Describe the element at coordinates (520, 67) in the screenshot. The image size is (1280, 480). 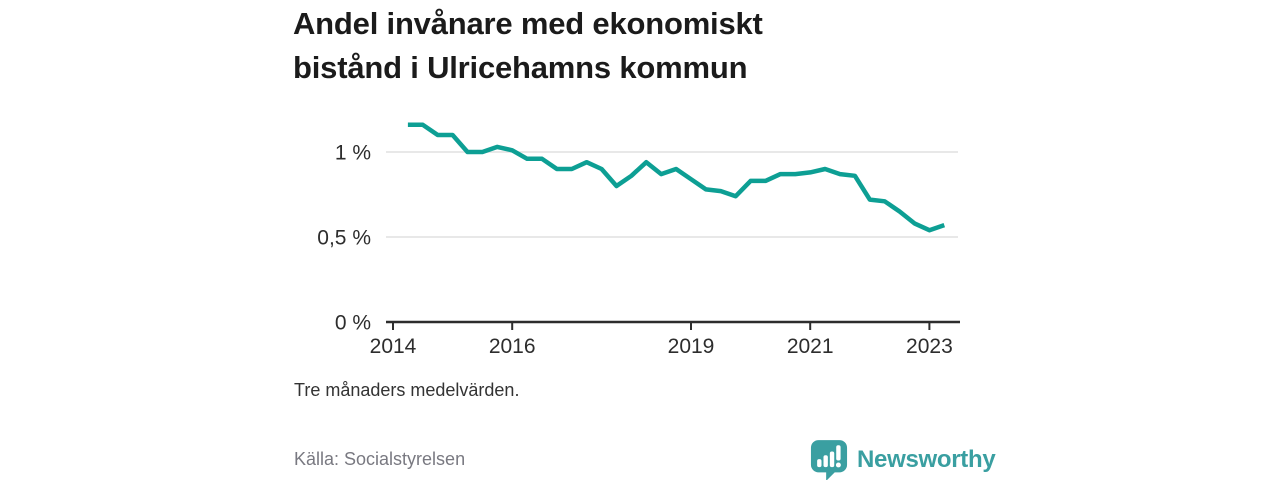
I see `chart-title-line2: bistånd i Ulricehamns kommun` at that location.